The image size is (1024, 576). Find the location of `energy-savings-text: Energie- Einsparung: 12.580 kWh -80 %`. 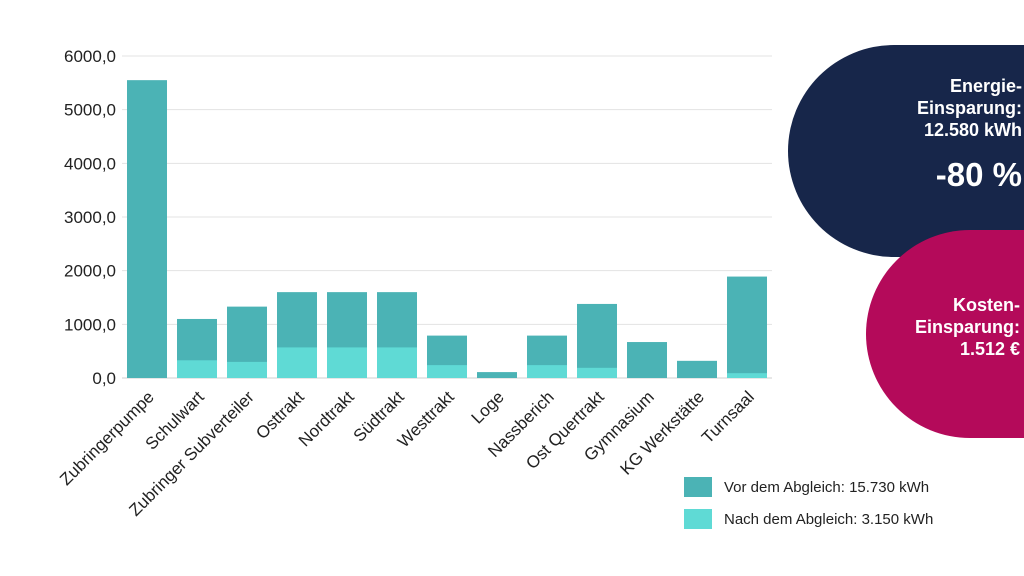

energy-savings-text: Energie- Einsparung: 12.580 kWh -80 % is located at coordinates (969, 135).